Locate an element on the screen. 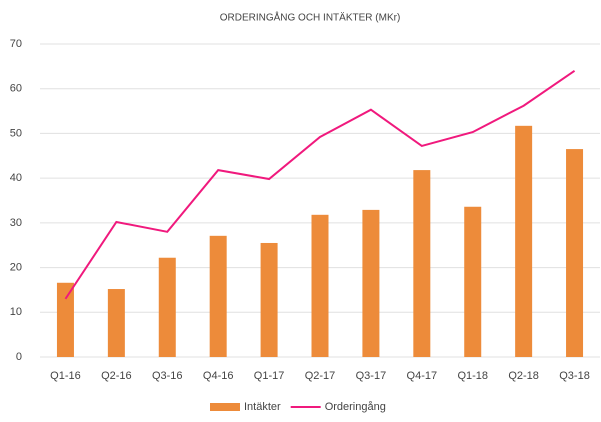 The height and width of the screenshot is (422, 601). y-tick-label: 60 is located at coordinates (16, 89).